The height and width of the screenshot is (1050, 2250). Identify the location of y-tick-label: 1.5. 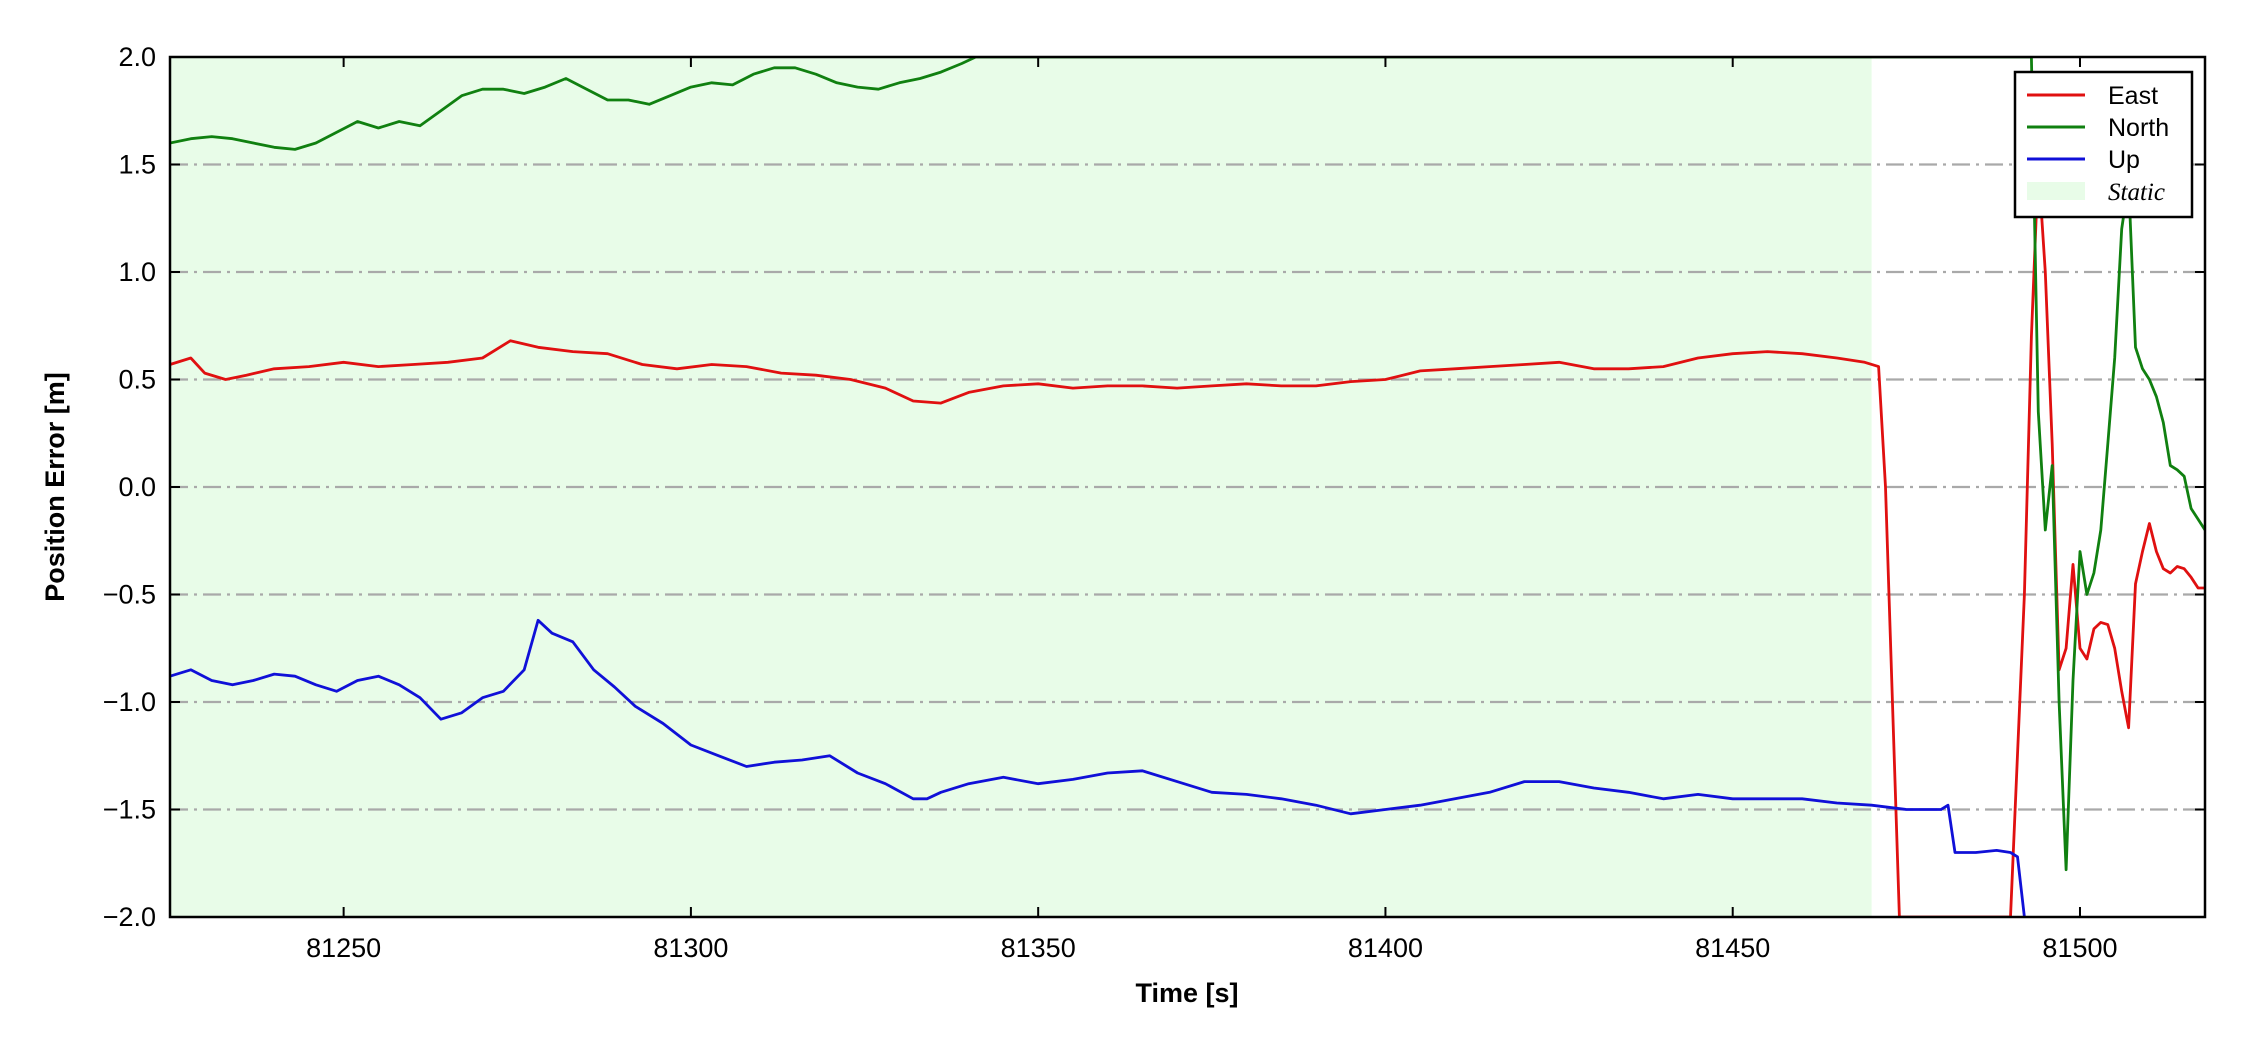
(137, 165).